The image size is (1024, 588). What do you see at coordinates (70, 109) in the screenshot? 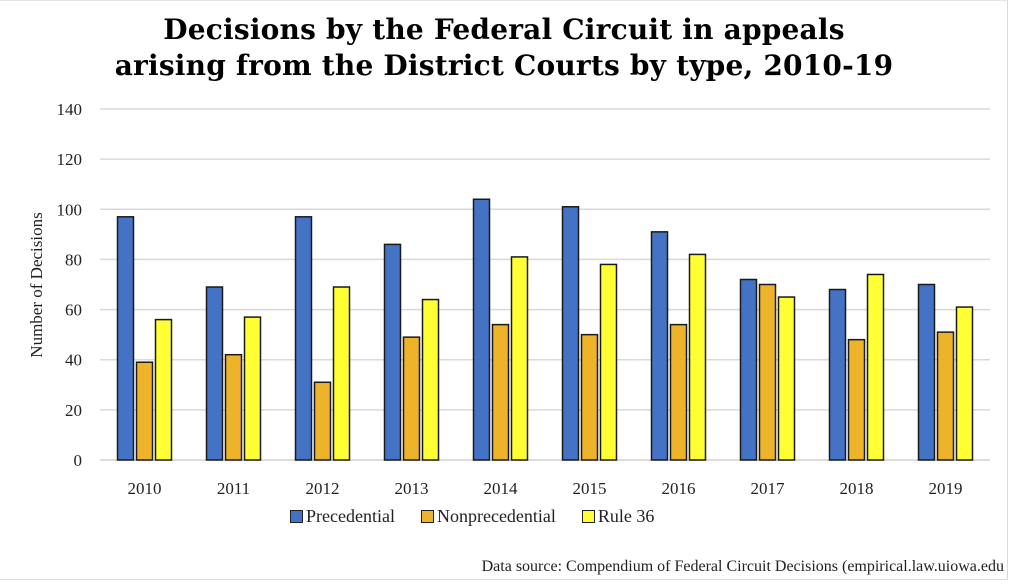
I see `y-tick-label: 140` at bounding box center [70, 109].